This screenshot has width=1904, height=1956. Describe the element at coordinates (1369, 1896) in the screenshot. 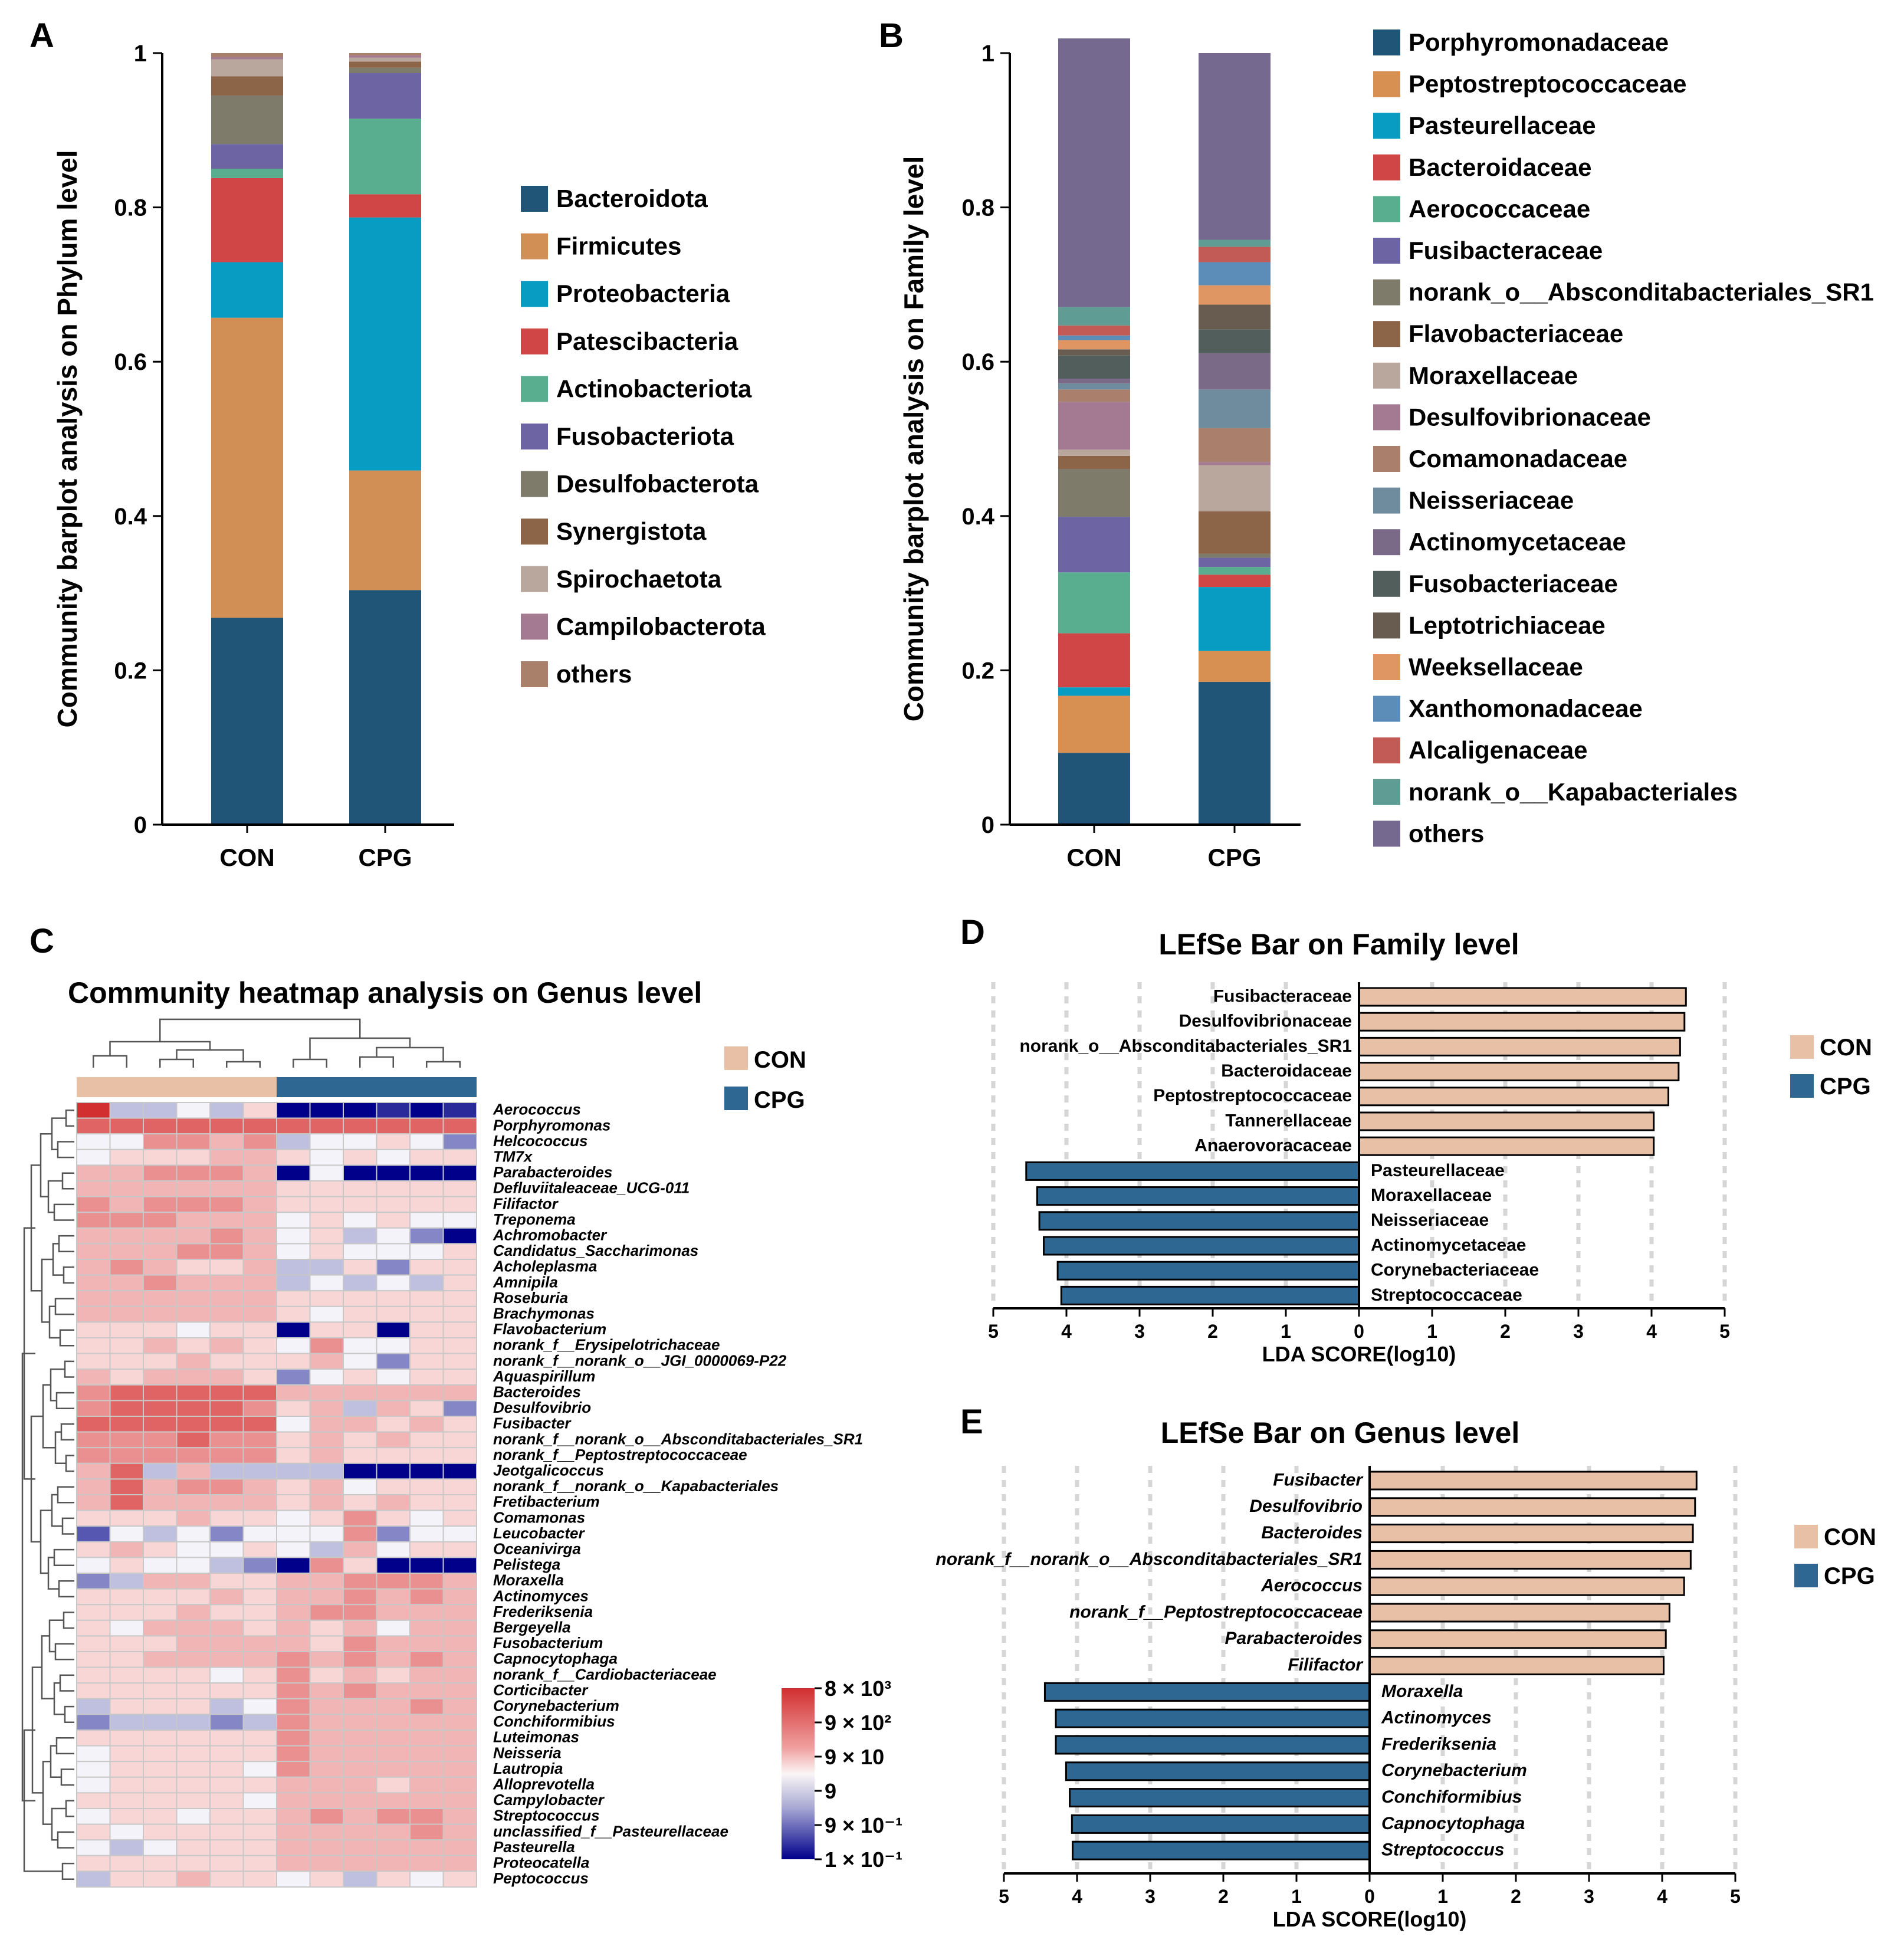

I see `x-tick-label: 0` at that location.